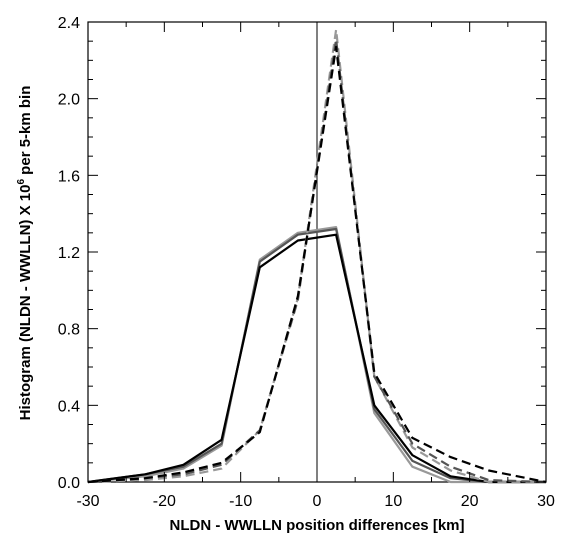  Describe the element at coordinates (21, 182) in the screenshot. I see `y-axis-title-exponent: 6` at that location.